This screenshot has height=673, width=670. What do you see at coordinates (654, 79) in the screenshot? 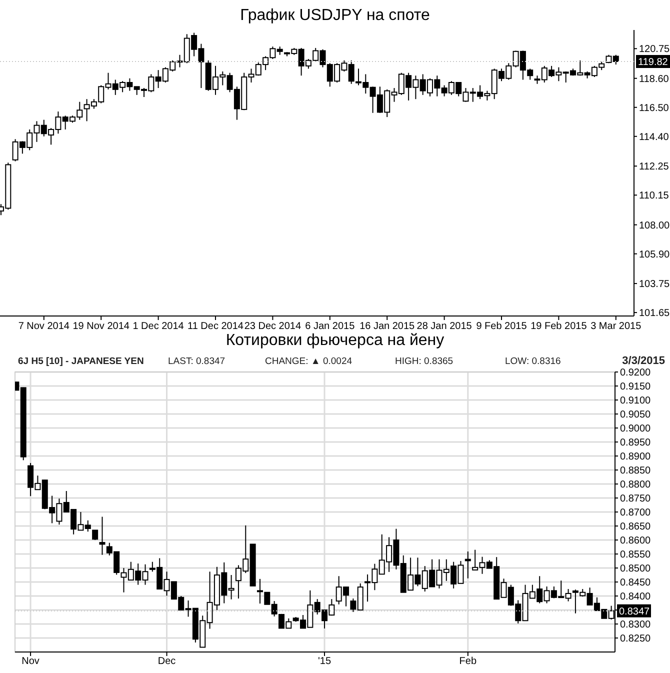
I see `y-tick-label: 118.60` at bounding box center [654, 79].